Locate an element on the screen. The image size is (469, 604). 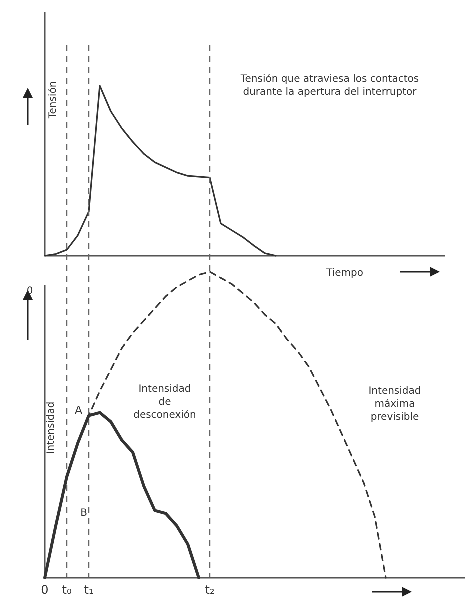
annotation: Intensidad de desconexión is located at coordinates (165, 402).